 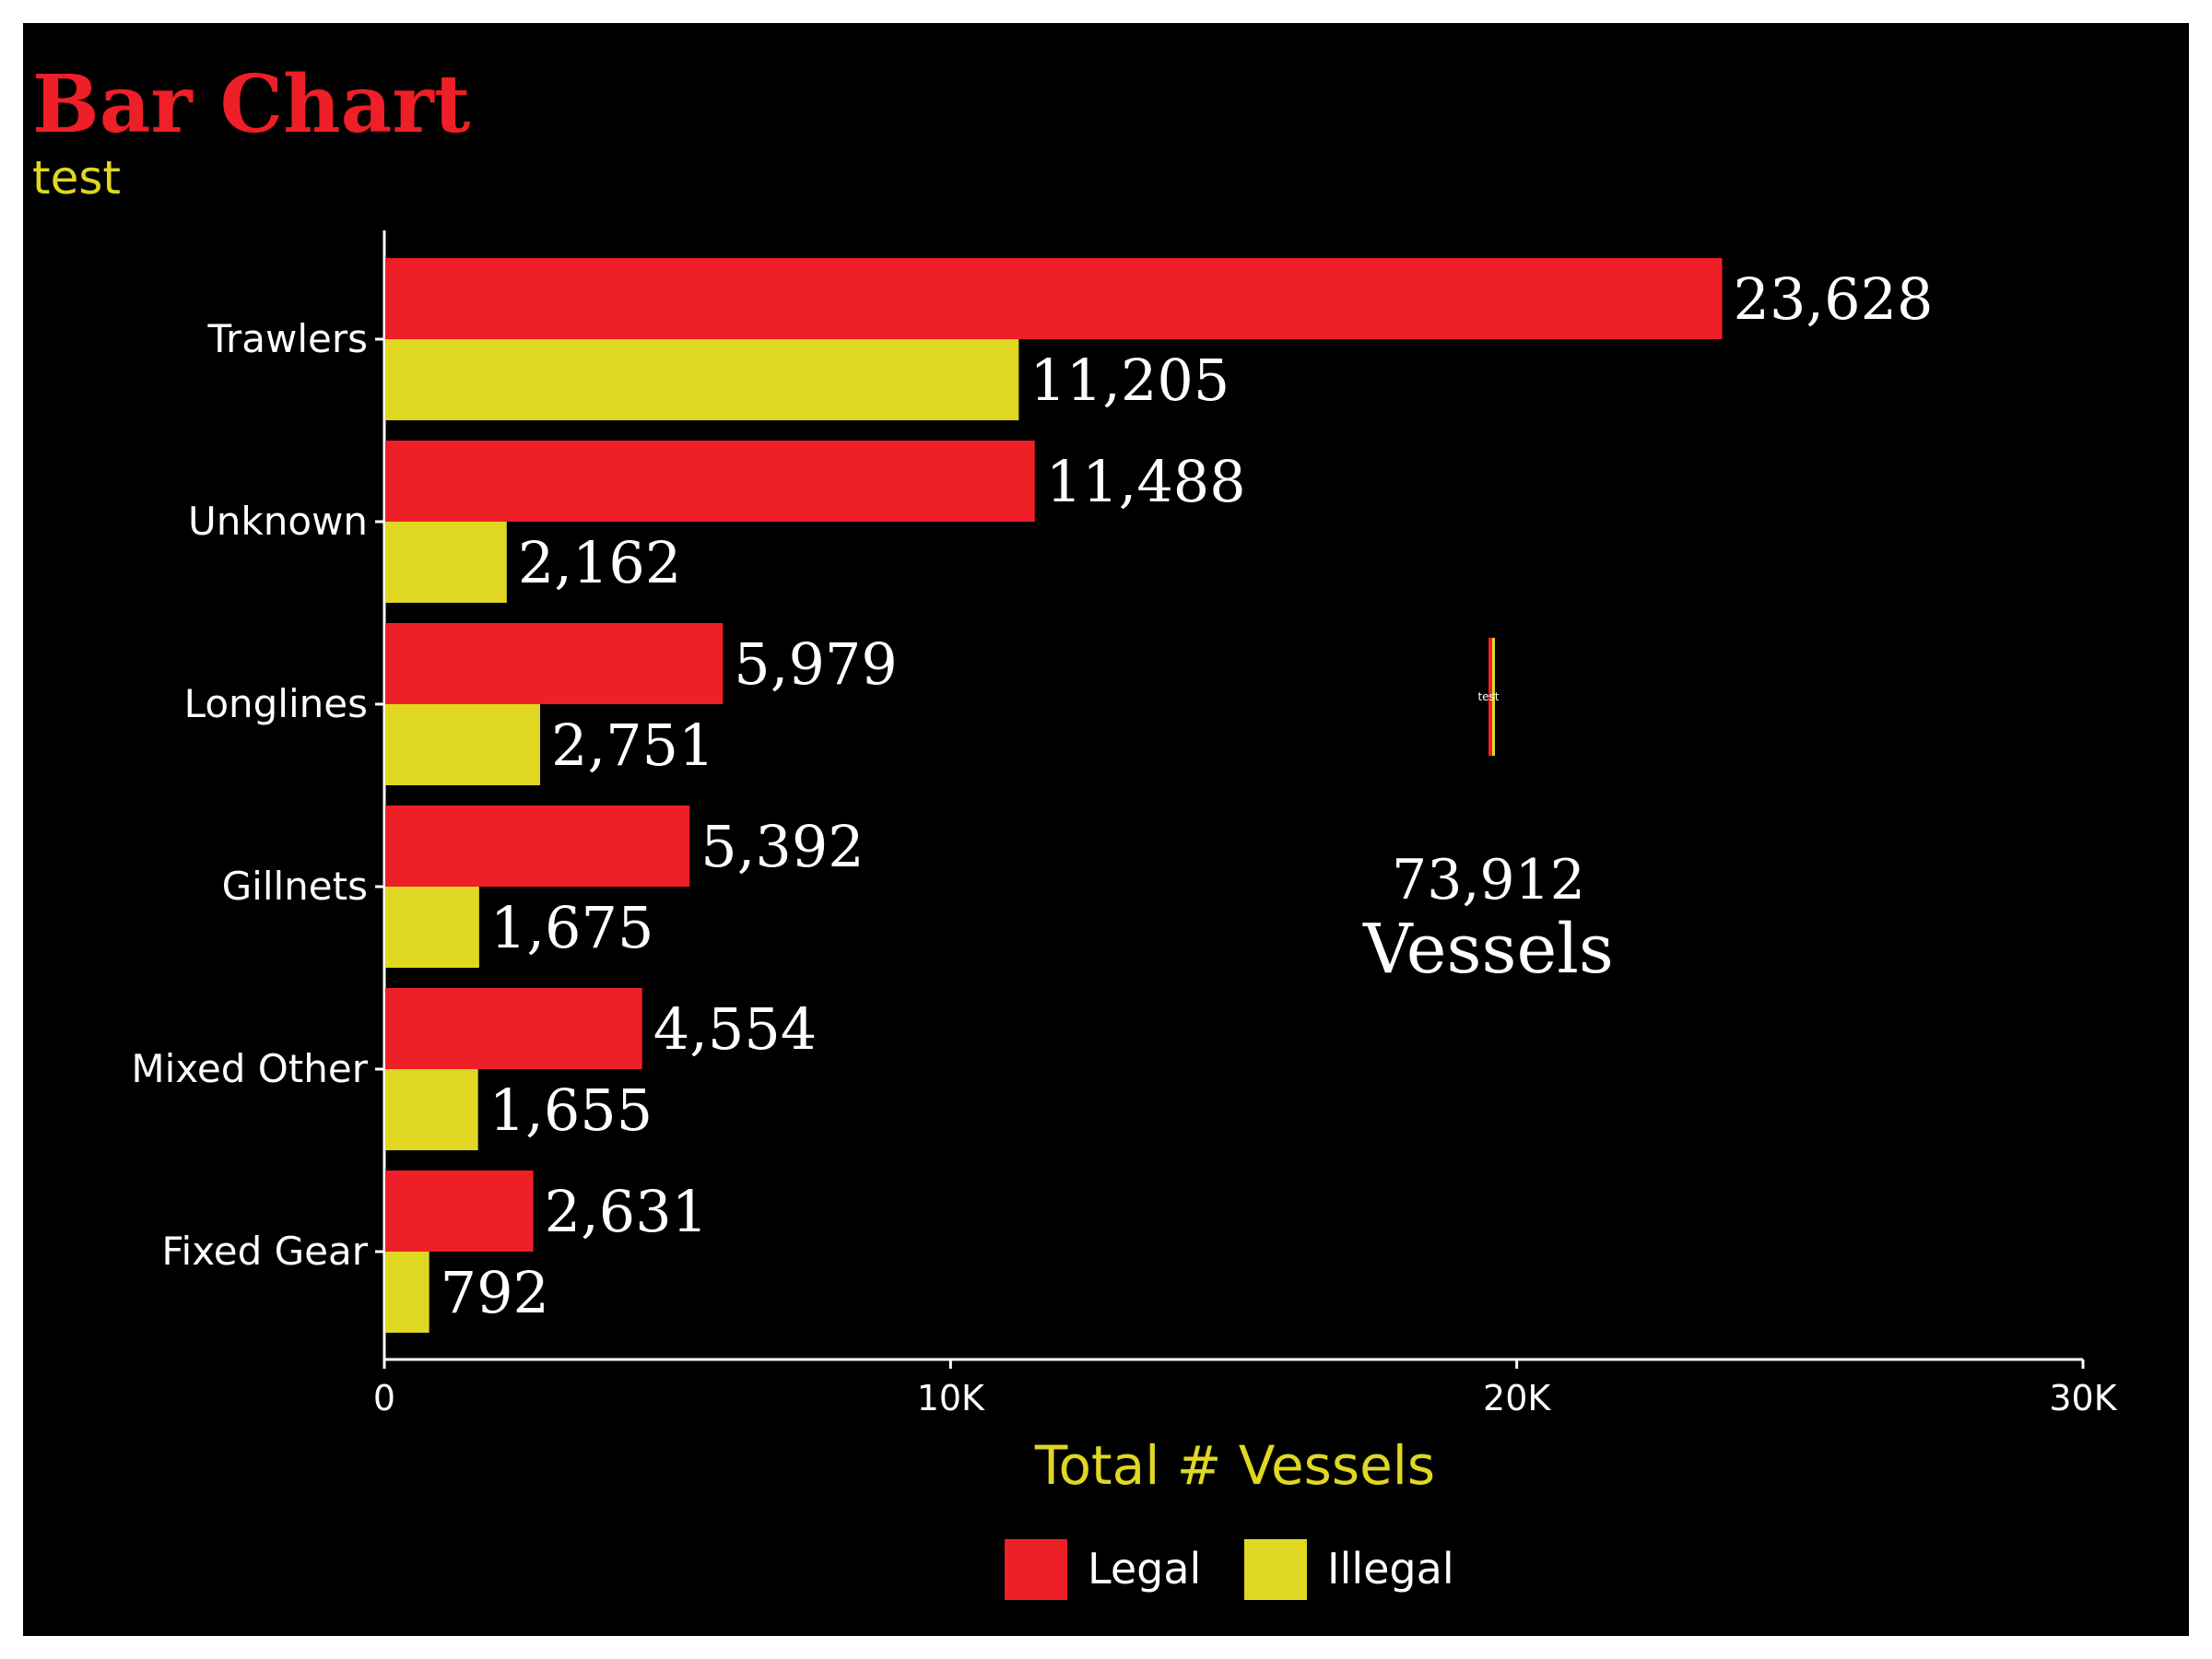 What do you see at coordinates (1229, 1569) in the screenshot?
I see `legend: Legal Illegal` at bounding box center [1229, 1569].